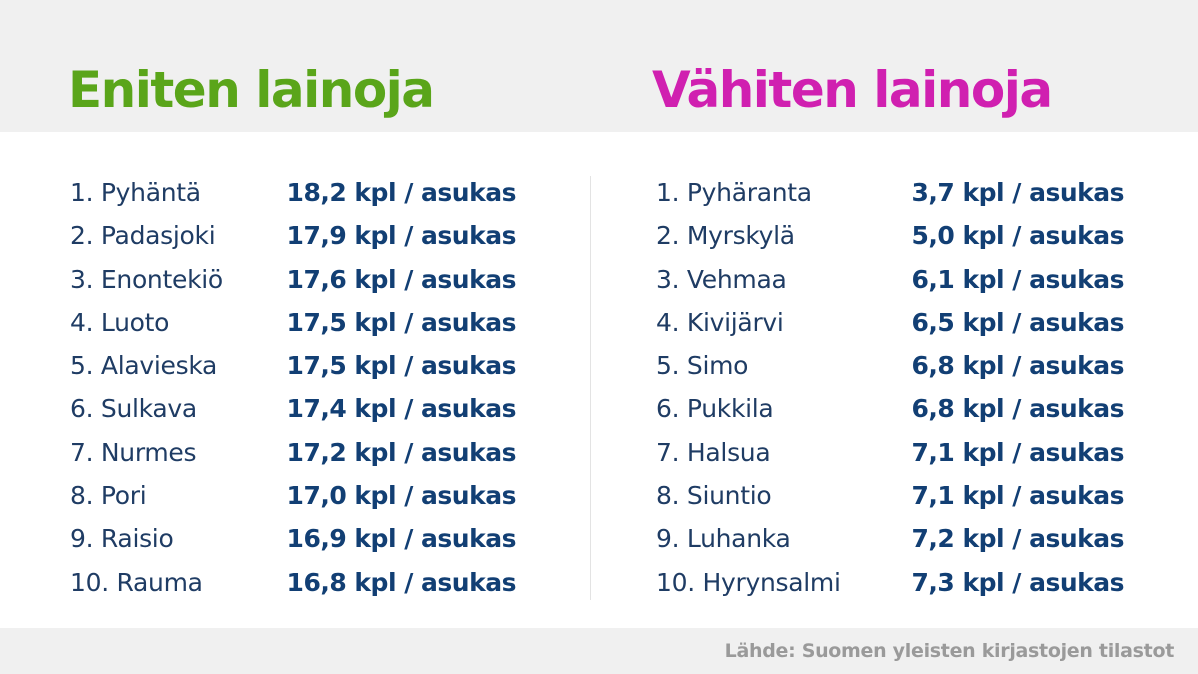  Describe the element at coordinates (1017, 279) in the screenshot. I see `loans-per-resident: 6,1 kpl / asukas` at that location.